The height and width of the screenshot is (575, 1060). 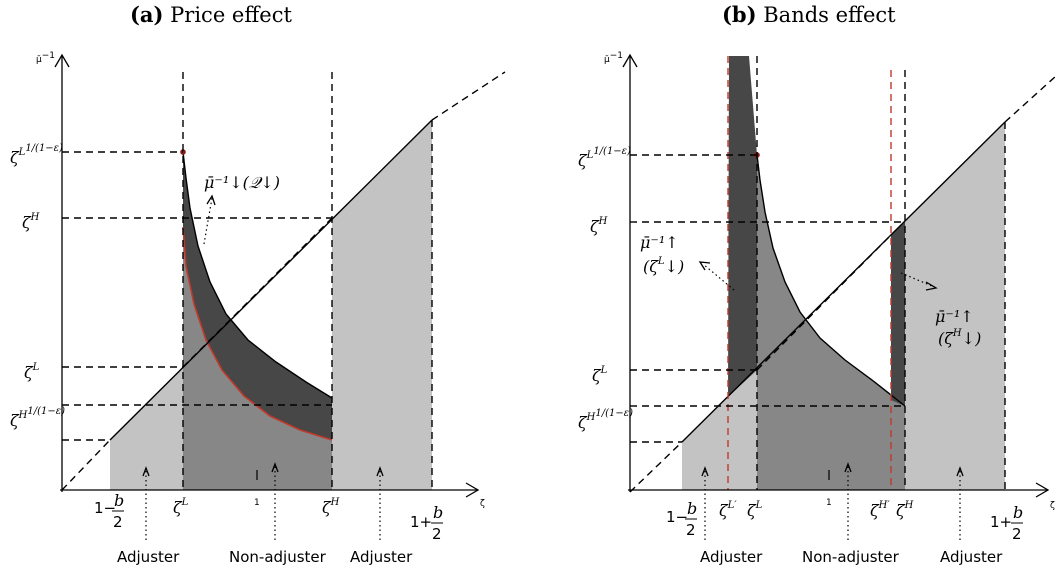 I want to click on panel-b-xtick-one: 1, so click(x=829, y=503).